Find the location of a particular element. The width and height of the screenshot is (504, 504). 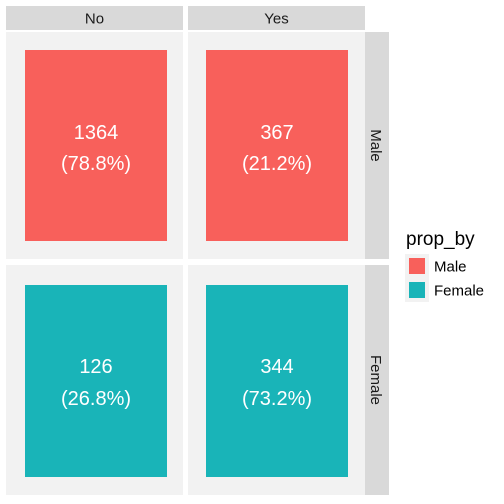

strip-no-bg is located at coordinates (94, 18).